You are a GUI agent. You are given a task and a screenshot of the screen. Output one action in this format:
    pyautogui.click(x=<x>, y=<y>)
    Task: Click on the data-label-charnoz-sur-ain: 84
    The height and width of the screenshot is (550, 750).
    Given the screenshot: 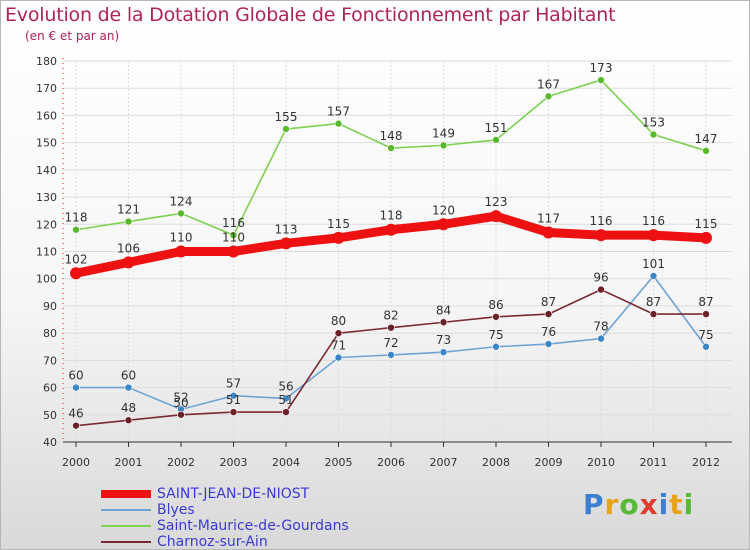 What is the action you would take?
    pyautogui.click(x=443, y=310)
    